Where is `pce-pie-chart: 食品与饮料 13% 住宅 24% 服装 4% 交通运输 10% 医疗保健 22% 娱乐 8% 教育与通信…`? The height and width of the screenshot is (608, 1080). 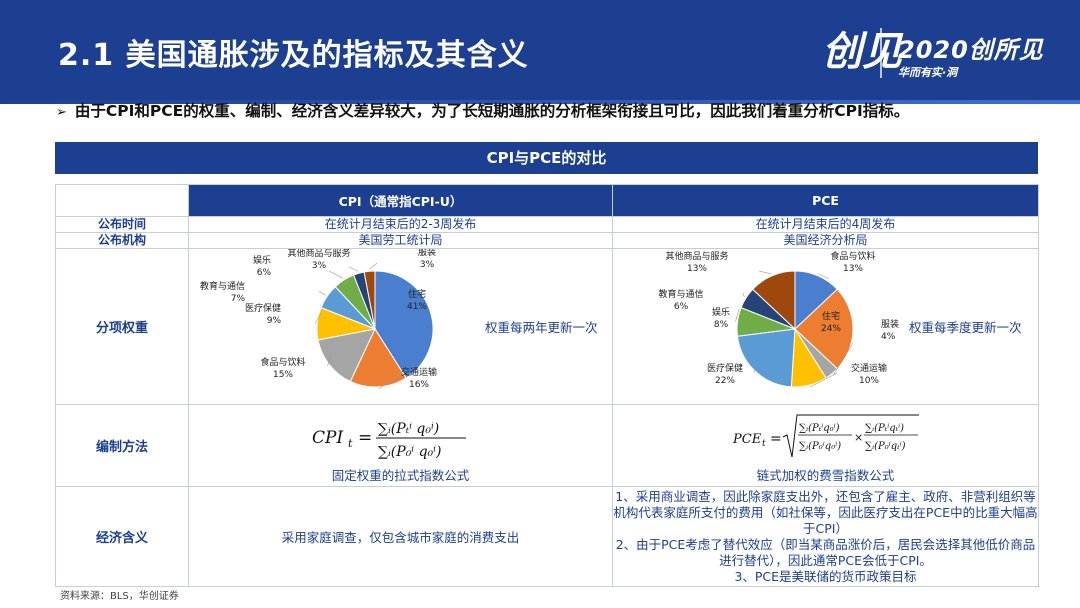 pce-pie-chart: 食品与饮料 13% 住宅 24% 服装 4% 交通运输 10% 医疗保健 22% 娱乐 8% 教育与通信… is located at coordinates (778, 319).